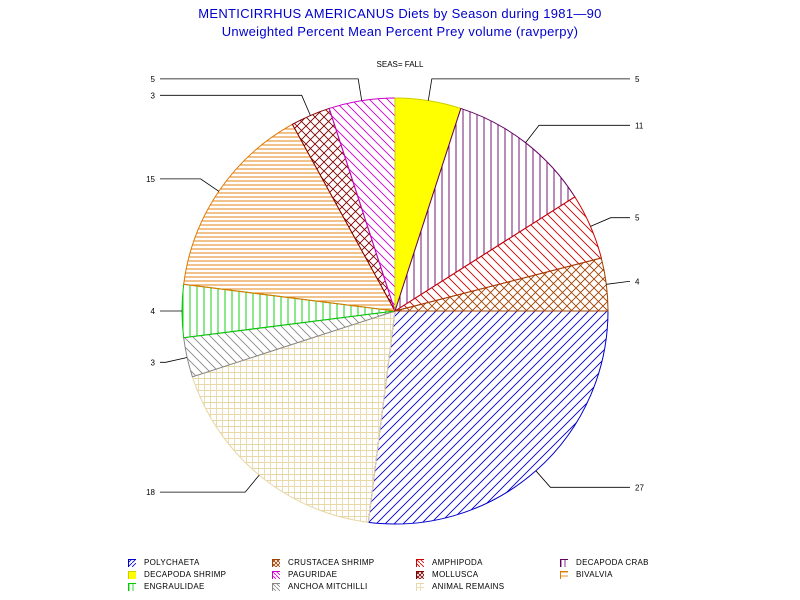 The width and height of the screenshot is (800, 600). Describe the element at coordinates (594, 574) in the screenshot. I see `legend-label: BIVALVIA` at that location.